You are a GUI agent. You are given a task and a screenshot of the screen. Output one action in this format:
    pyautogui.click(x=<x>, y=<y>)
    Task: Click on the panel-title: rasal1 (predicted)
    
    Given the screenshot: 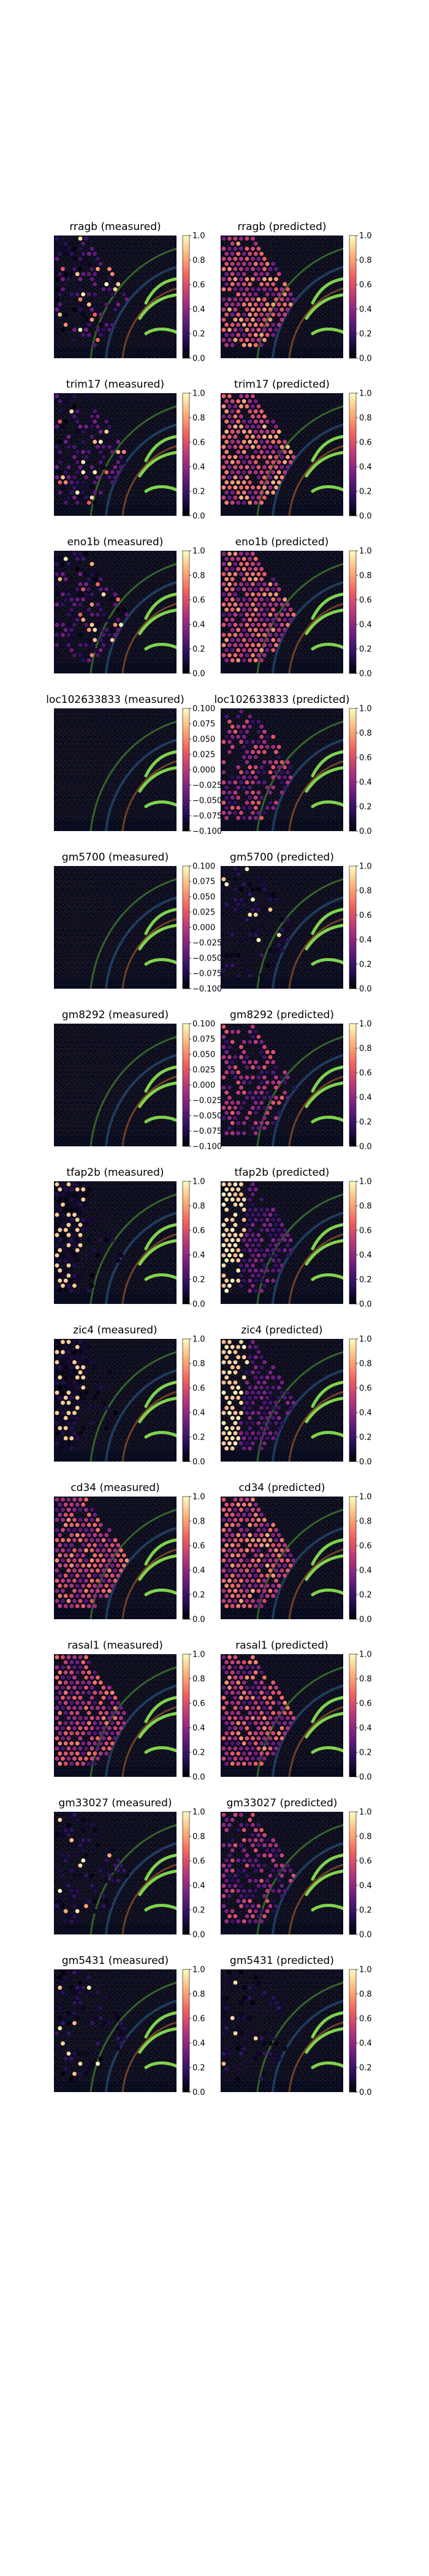 What is the action you would take?
    pyautogui.click(x=281, y=1645)
    